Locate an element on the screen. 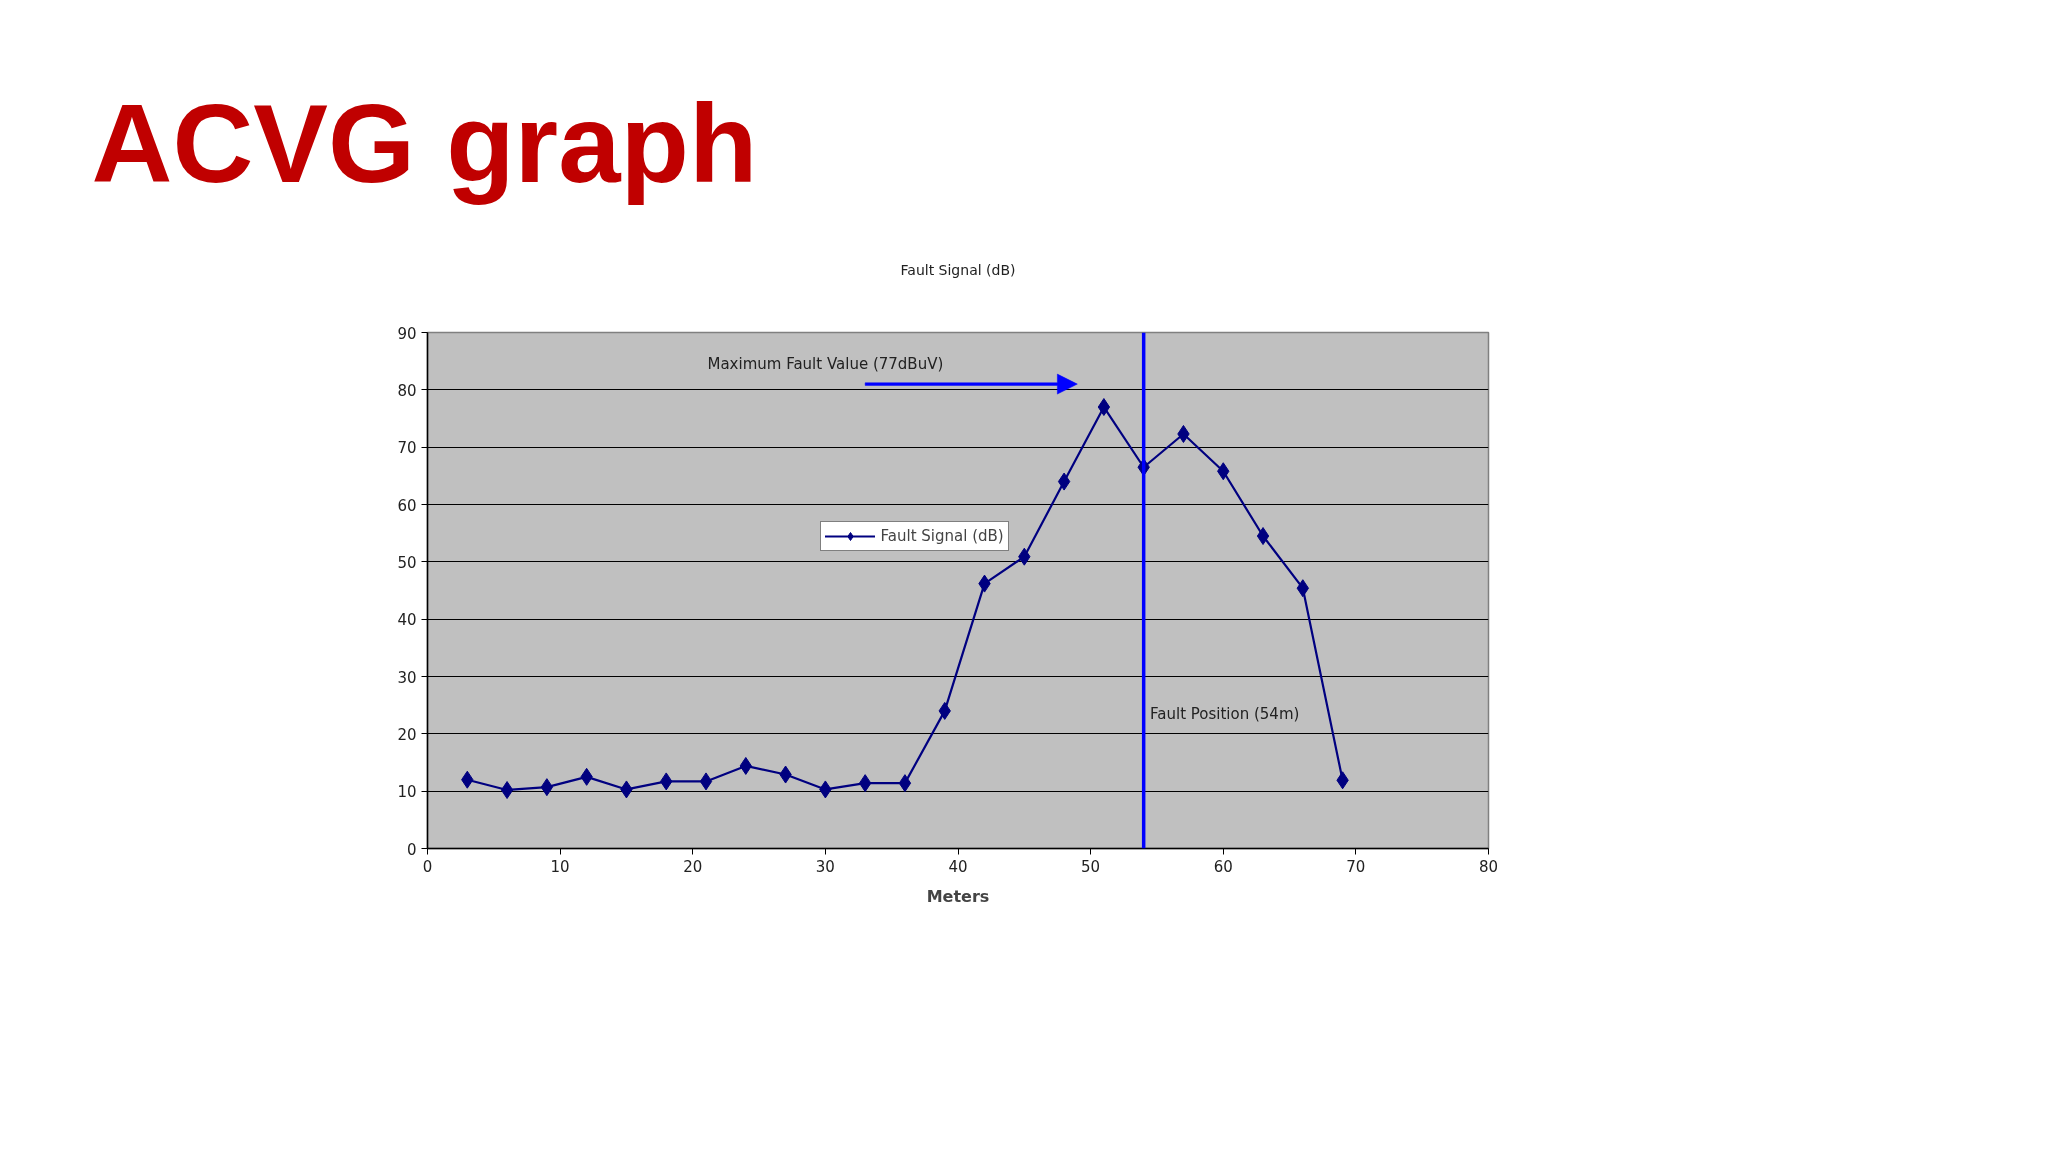 The height and width of the screenshot is (1152, 2048). y-tick-label: 60 is located at coordinates (407, 505).